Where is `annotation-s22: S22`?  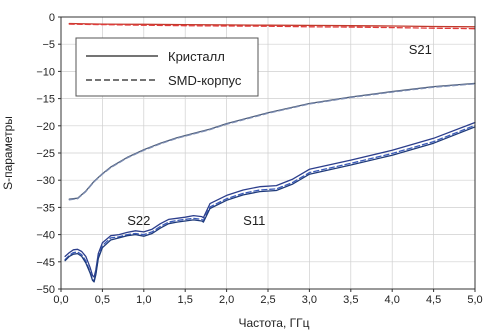 annotation-s22: S22 is located at coordinates (138, 220).